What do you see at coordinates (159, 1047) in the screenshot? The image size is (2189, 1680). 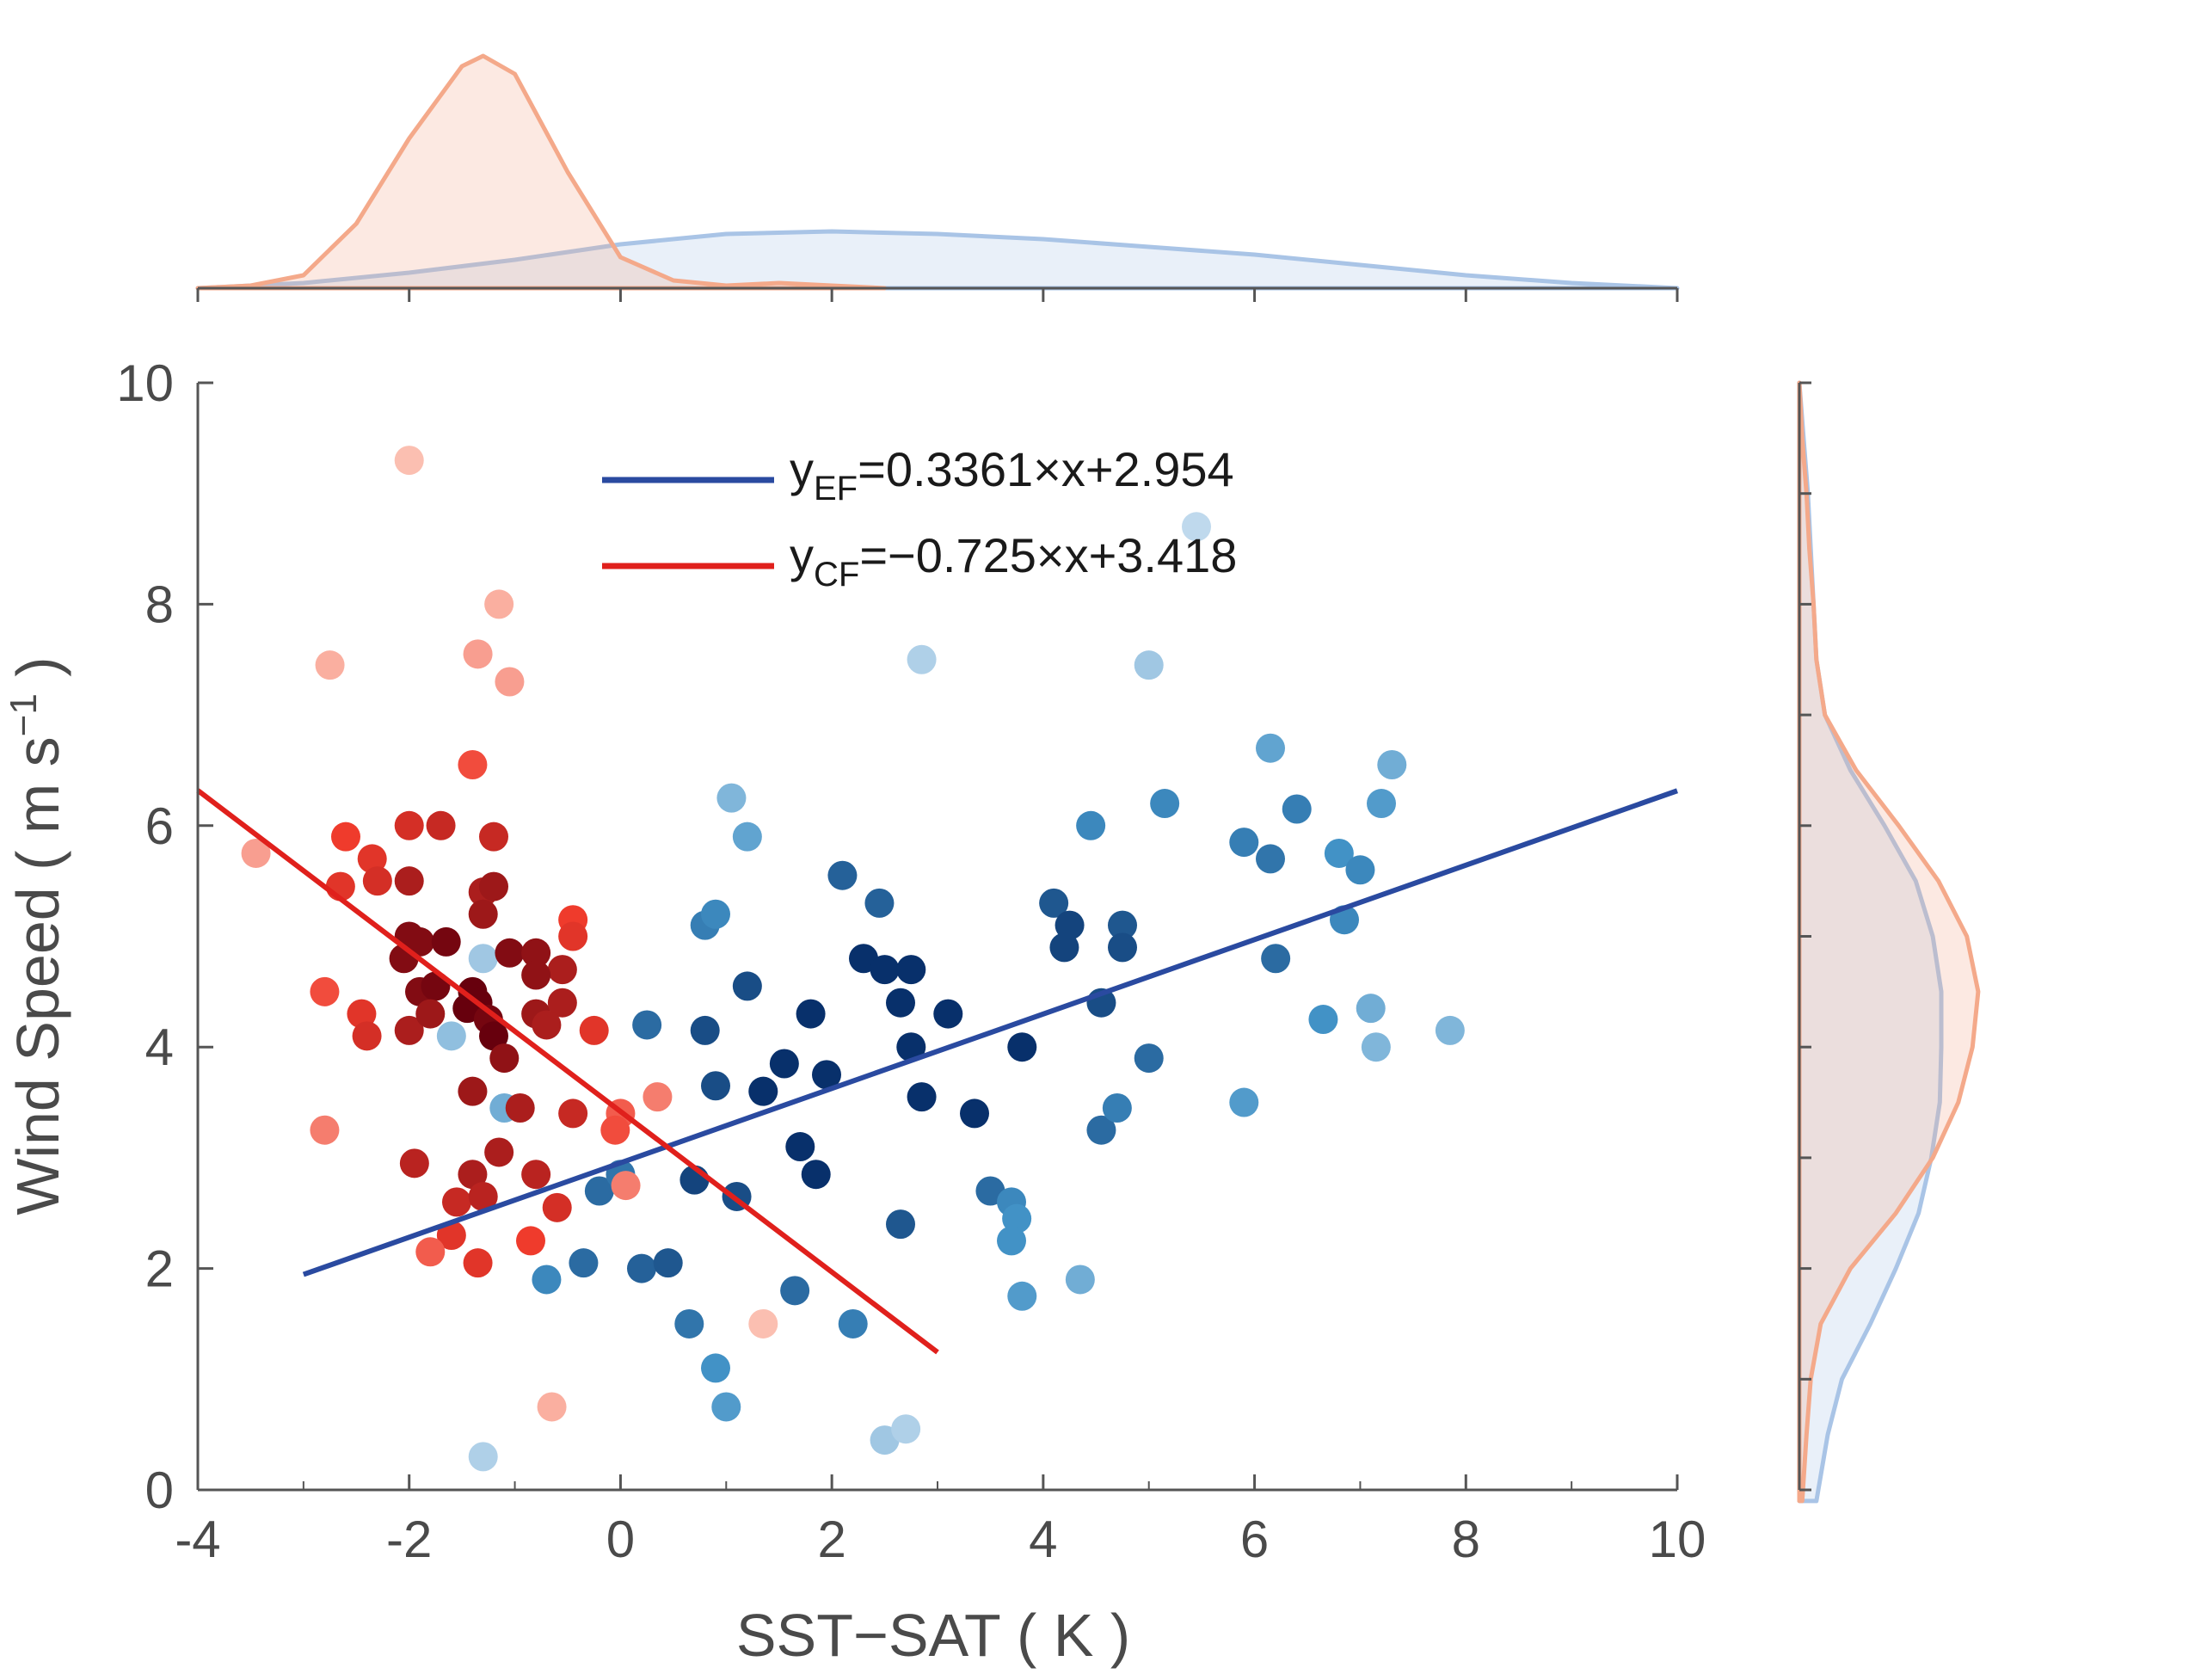 I see `y-tick-label: 4` at bounding box center [159, 1047].